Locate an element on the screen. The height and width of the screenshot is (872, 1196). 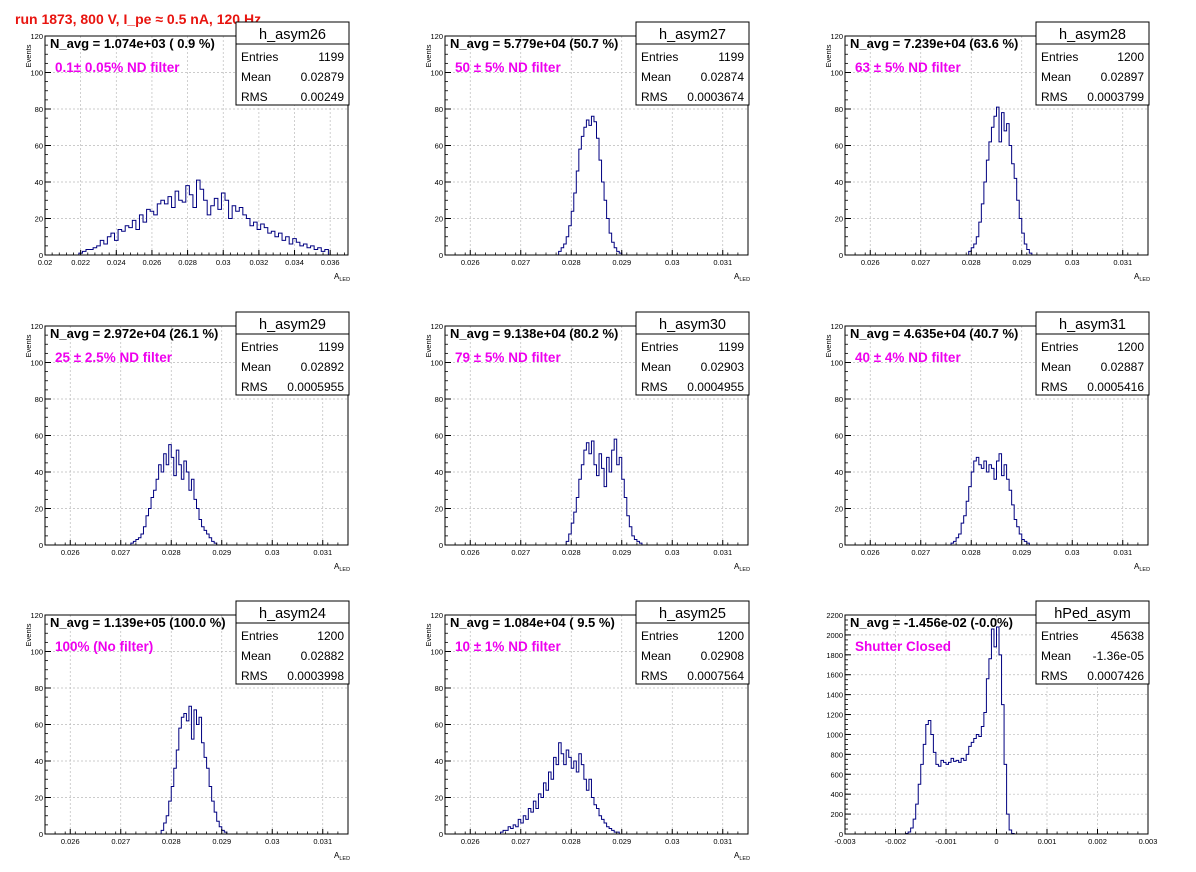
x-tick-label: 0.028 is located at coordinates (571, 262).